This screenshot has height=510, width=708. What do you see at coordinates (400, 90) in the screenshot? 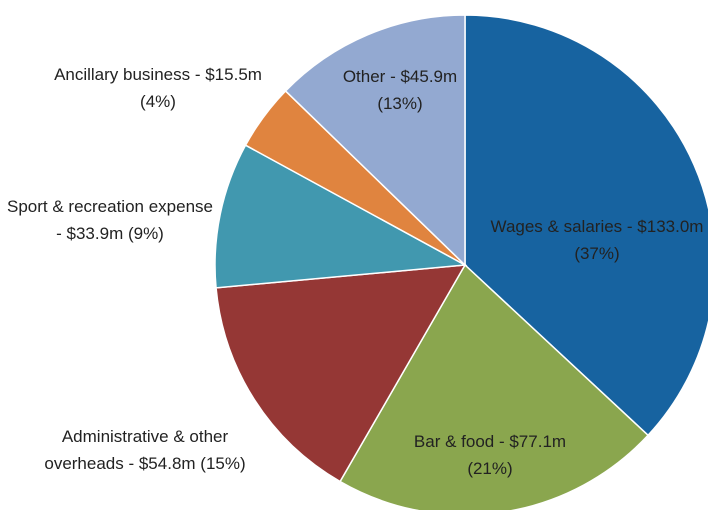
I see `data-label: Other - $45.9m (13%)` at bounding box center [400, 90].